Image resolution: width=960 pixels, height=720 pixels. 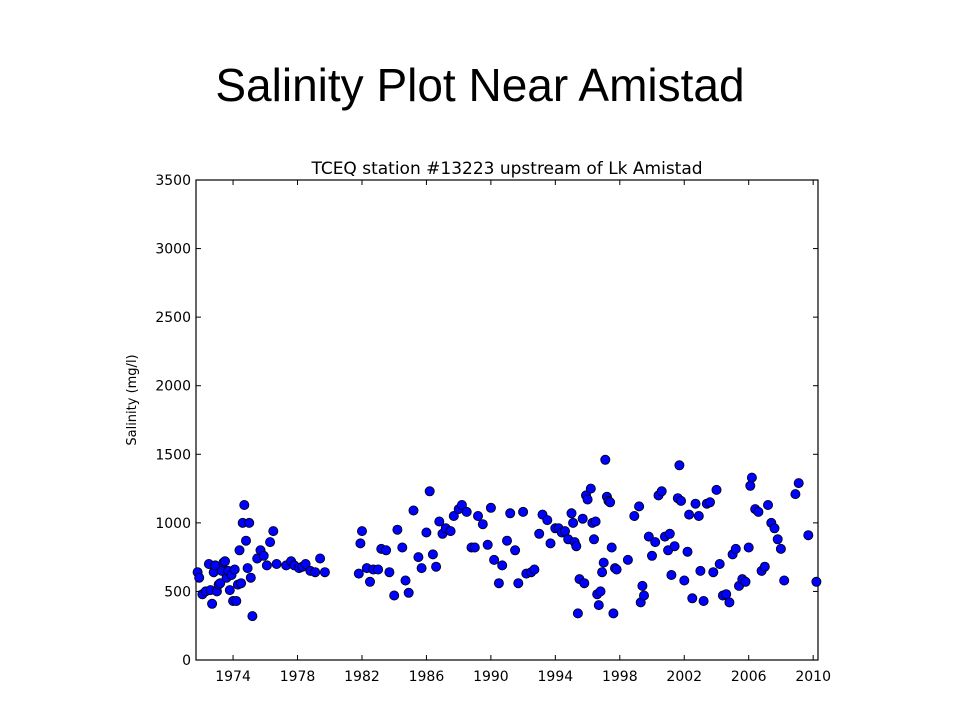 I want to click on x-tick-label: 2002, so click(x=684, y=677).